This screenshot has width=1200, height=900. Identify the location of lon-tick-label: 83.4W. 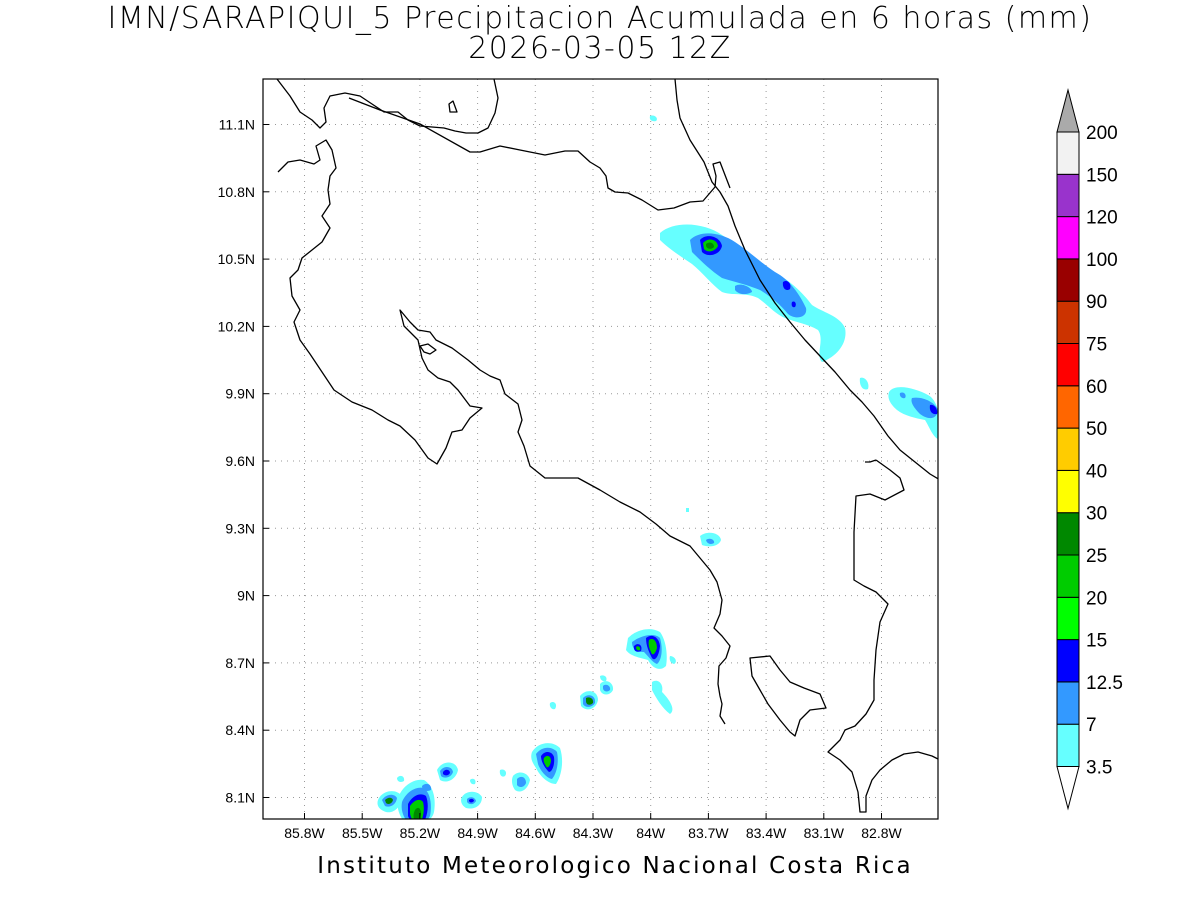
(766, 833).